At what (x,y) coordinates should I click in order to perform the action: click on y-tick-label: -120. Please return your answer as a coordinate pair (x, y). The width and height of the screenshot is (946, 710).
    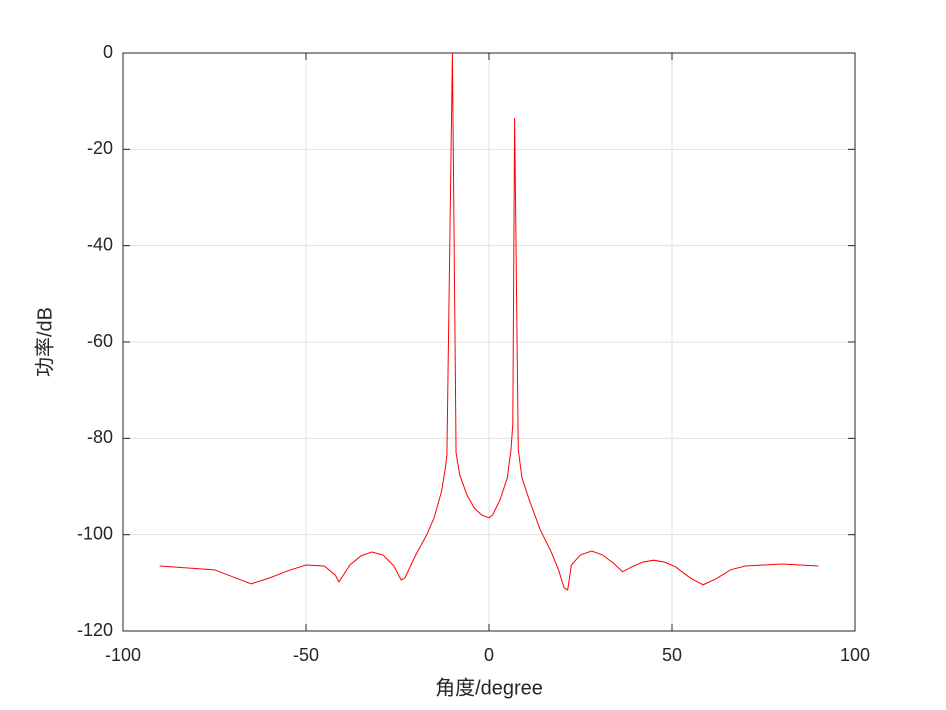
    Looking at the image, I should click on (95, 630).